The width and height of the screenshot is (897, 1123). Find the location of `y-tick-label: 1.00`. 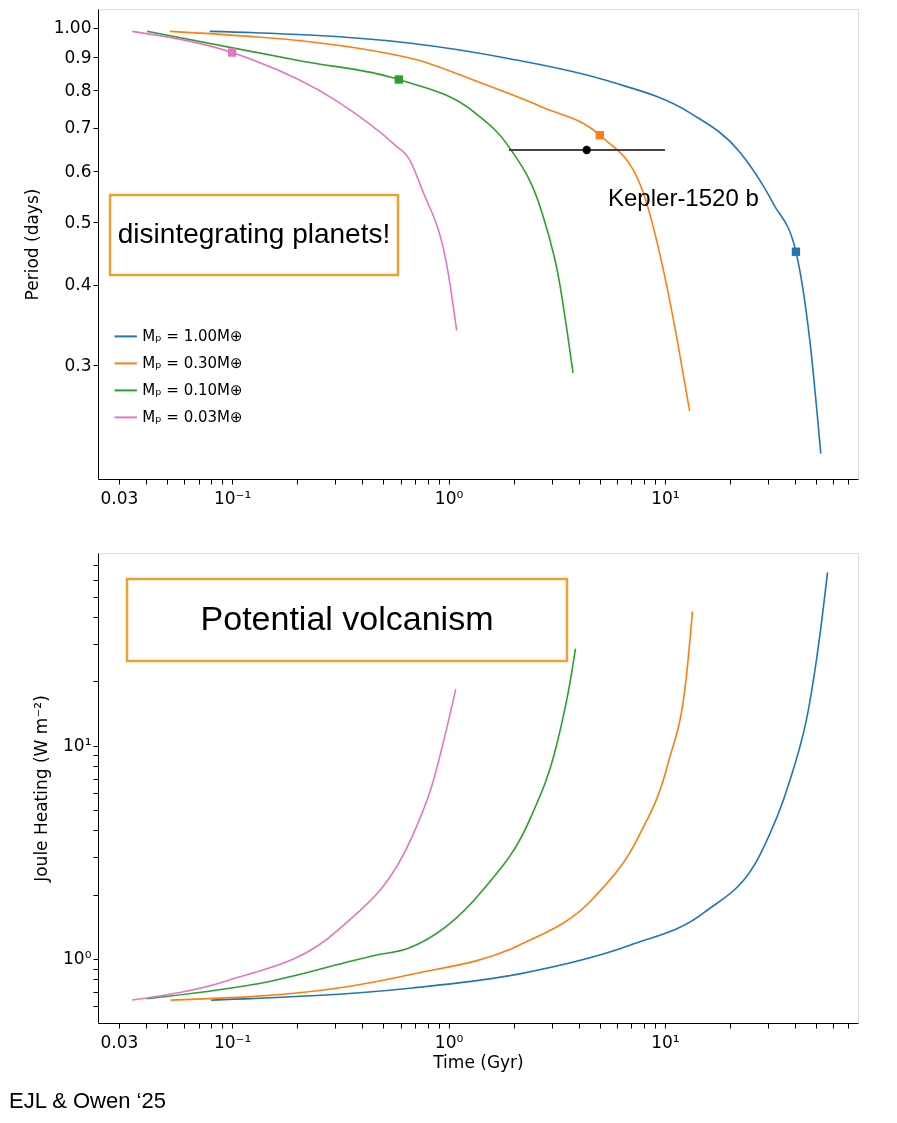

y-tick-label: 1.00 is located at coordinates (72, 27).